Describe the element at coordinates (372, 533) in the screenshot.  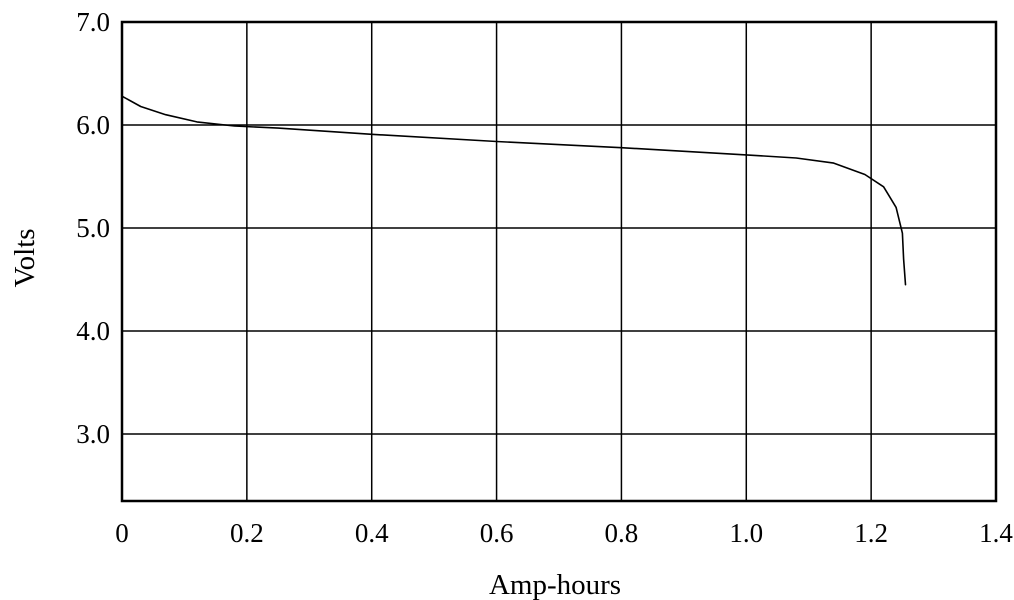
I see `x-tick-label: 0.4` at that location.